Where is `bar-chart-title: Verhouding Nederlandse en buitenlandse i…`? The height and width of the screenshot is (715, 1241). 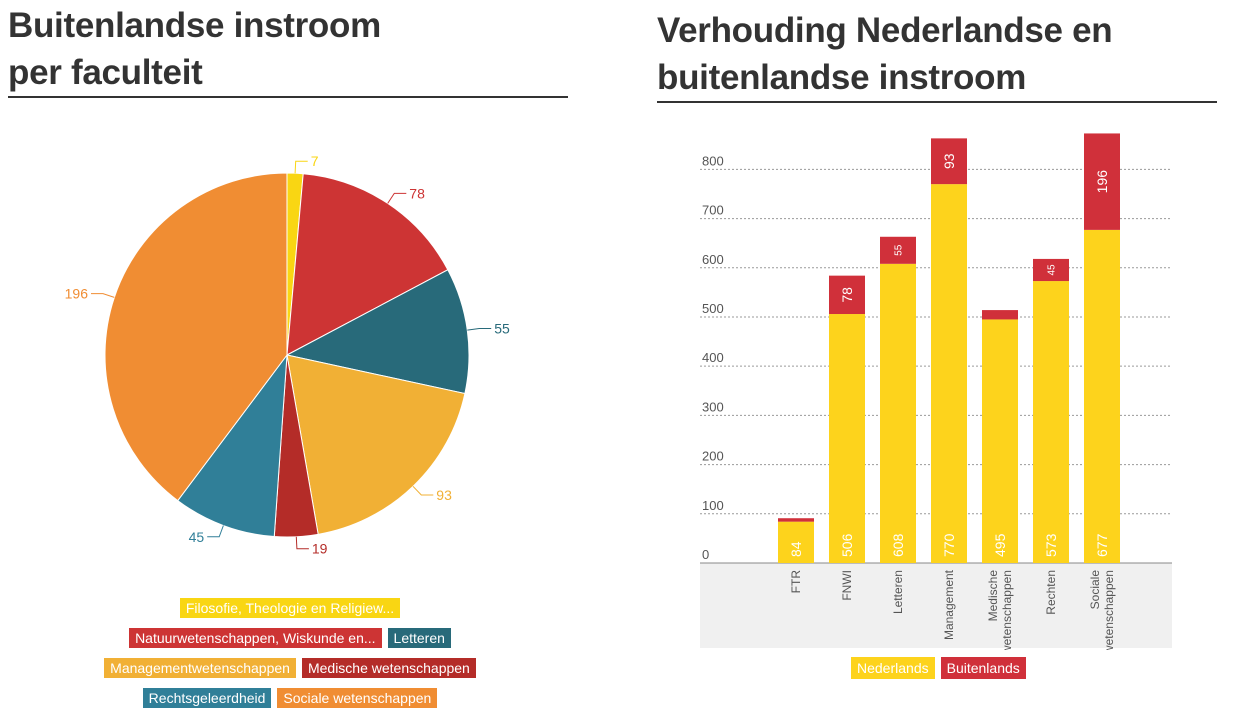 bar-chart-title: Verhouding Nederlandse en buitenlandse i… is located at coordinates (937, 55).